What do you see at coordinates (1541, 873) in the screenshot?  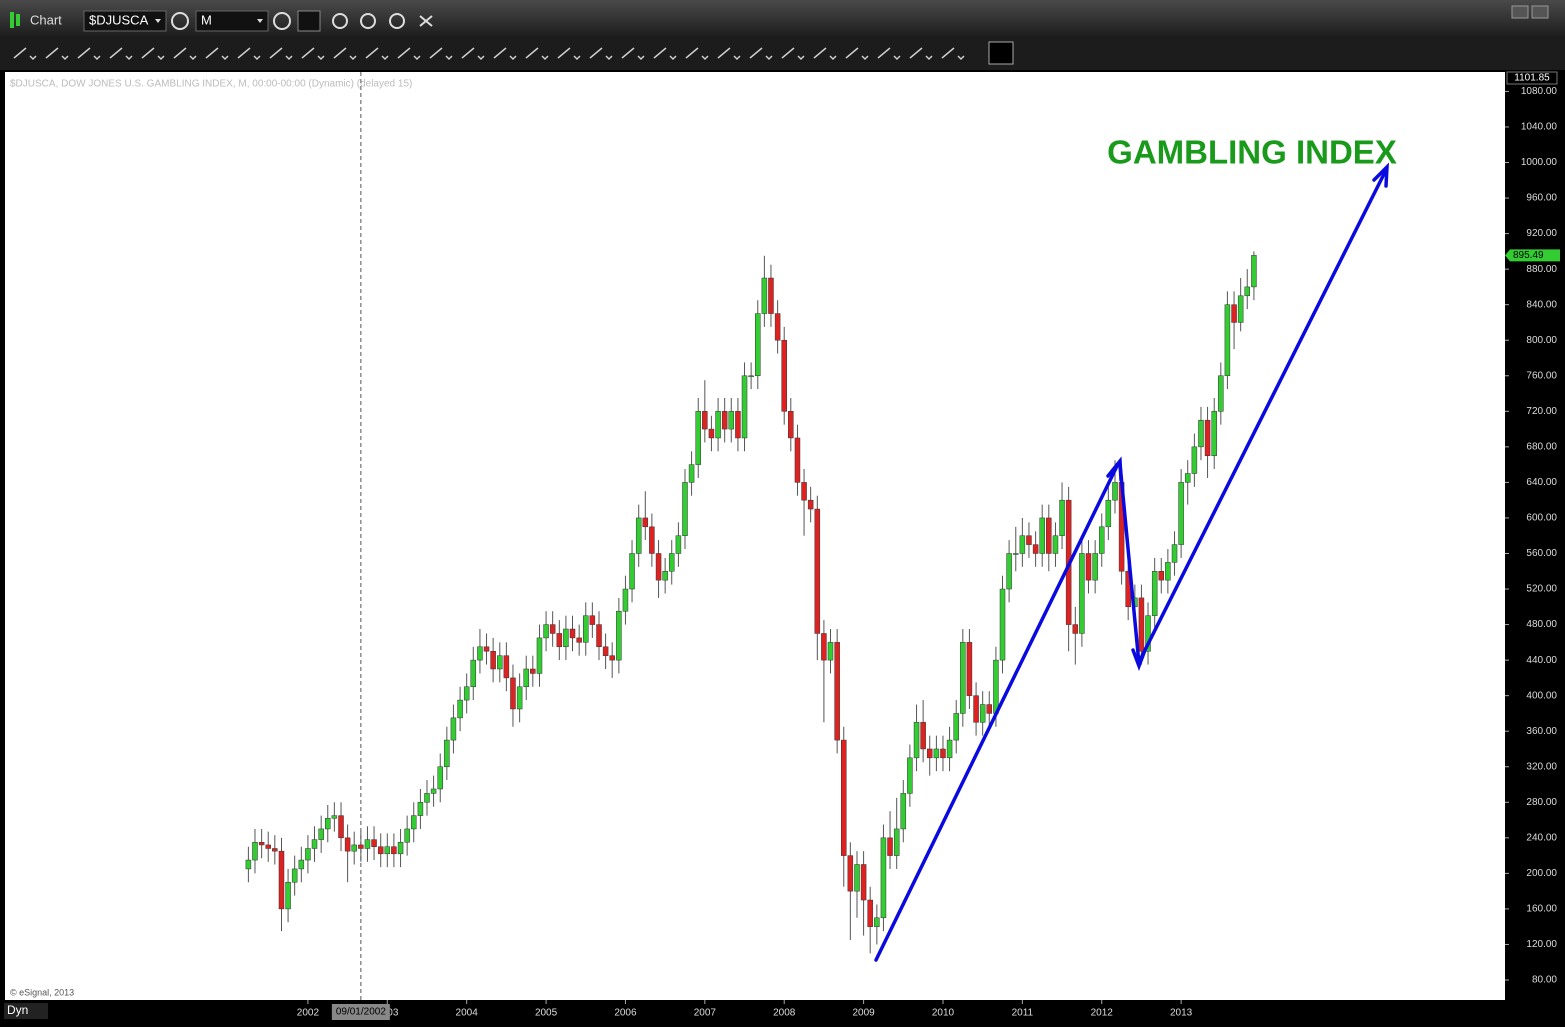 I see `y-tick-label: 200.00` at bounding box center [1541, 873].